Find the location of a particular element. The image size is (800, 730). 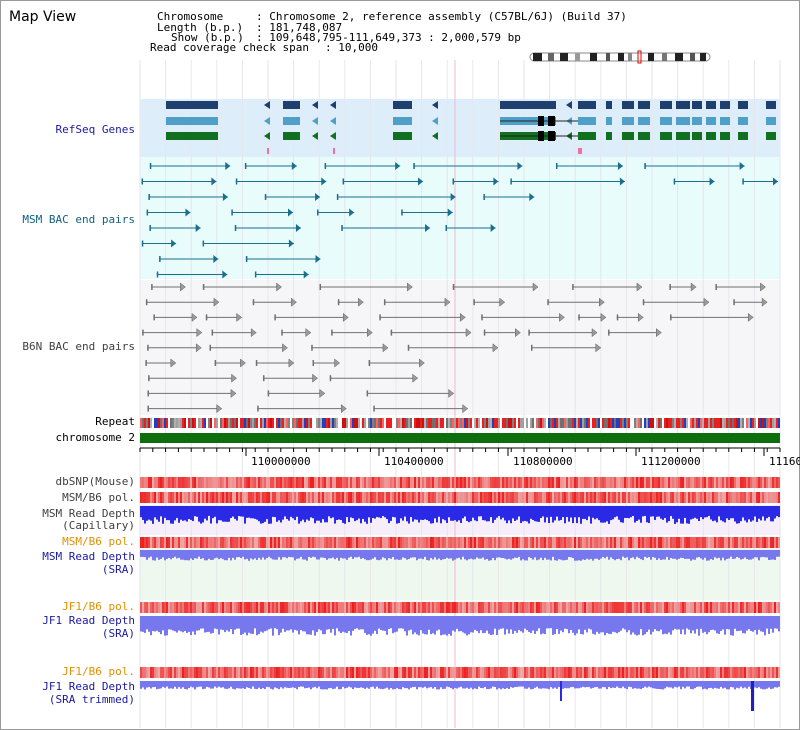

track-label-refseq: RefSeq Genes is located at coordinates (95, 129).